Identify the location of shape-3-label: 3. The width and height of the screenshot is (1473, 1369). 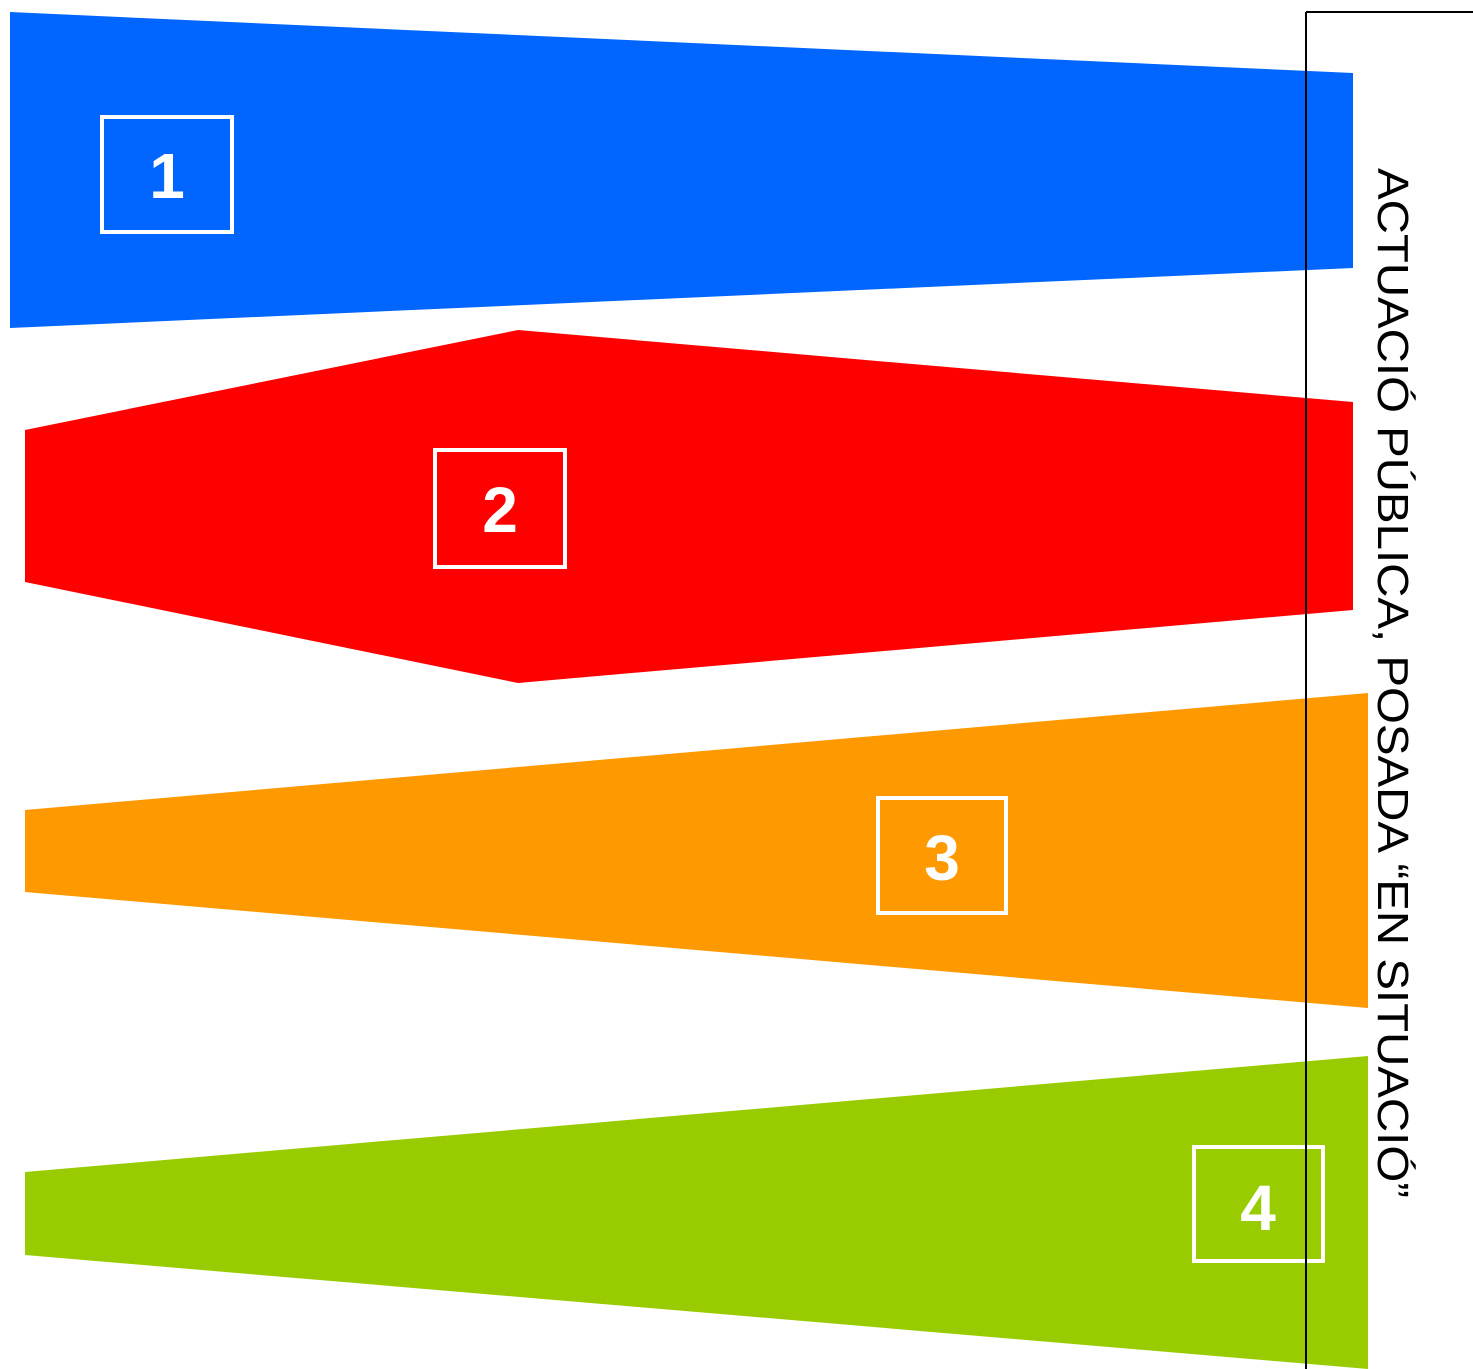
(942, 858).